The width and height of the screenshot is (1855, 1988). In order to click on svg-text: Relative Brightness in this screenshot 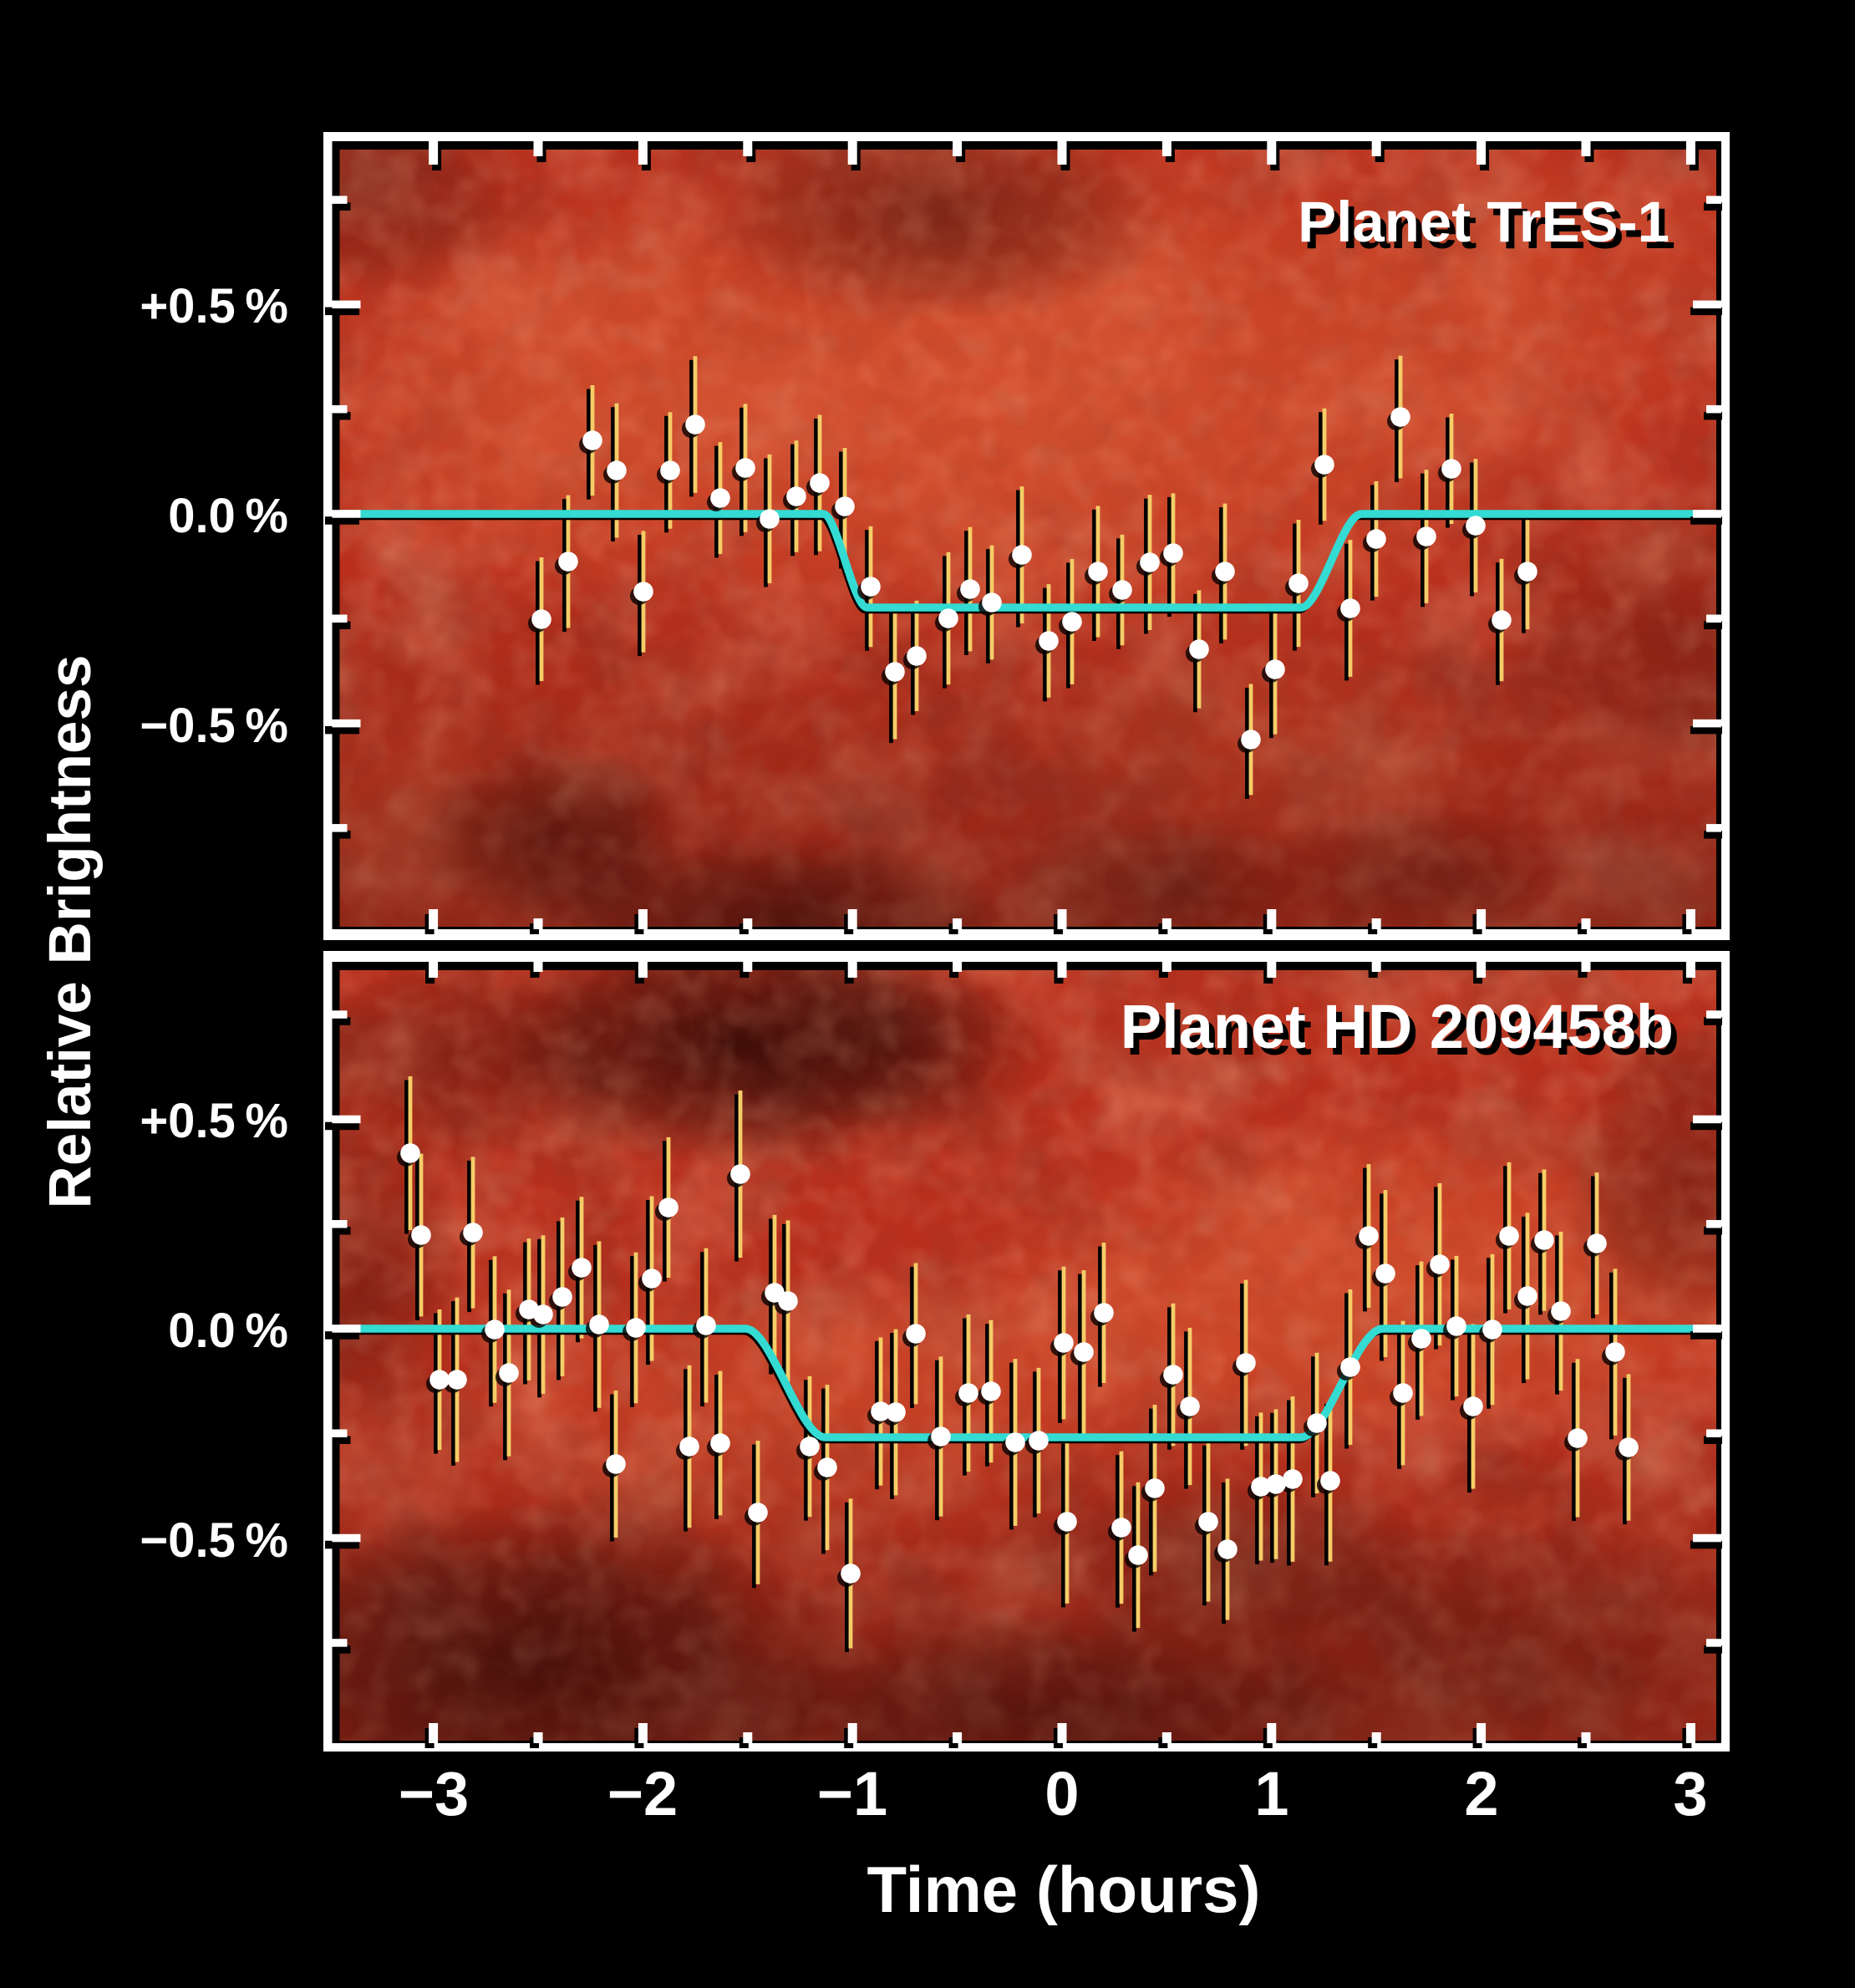, I will do `click(71, 932)`.